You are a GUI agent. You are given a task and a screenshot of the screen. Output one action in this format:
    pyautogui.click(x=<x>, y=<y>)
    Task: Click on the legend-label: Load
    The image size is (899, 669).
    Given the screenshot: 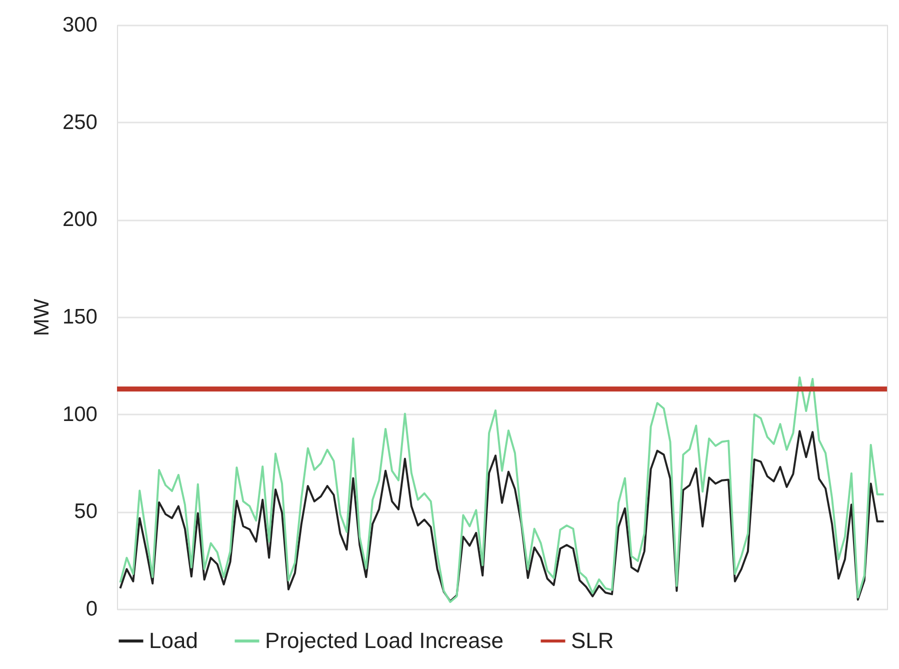 What is the action you would take?
    pyautogui.click(x=173, y=640)
    